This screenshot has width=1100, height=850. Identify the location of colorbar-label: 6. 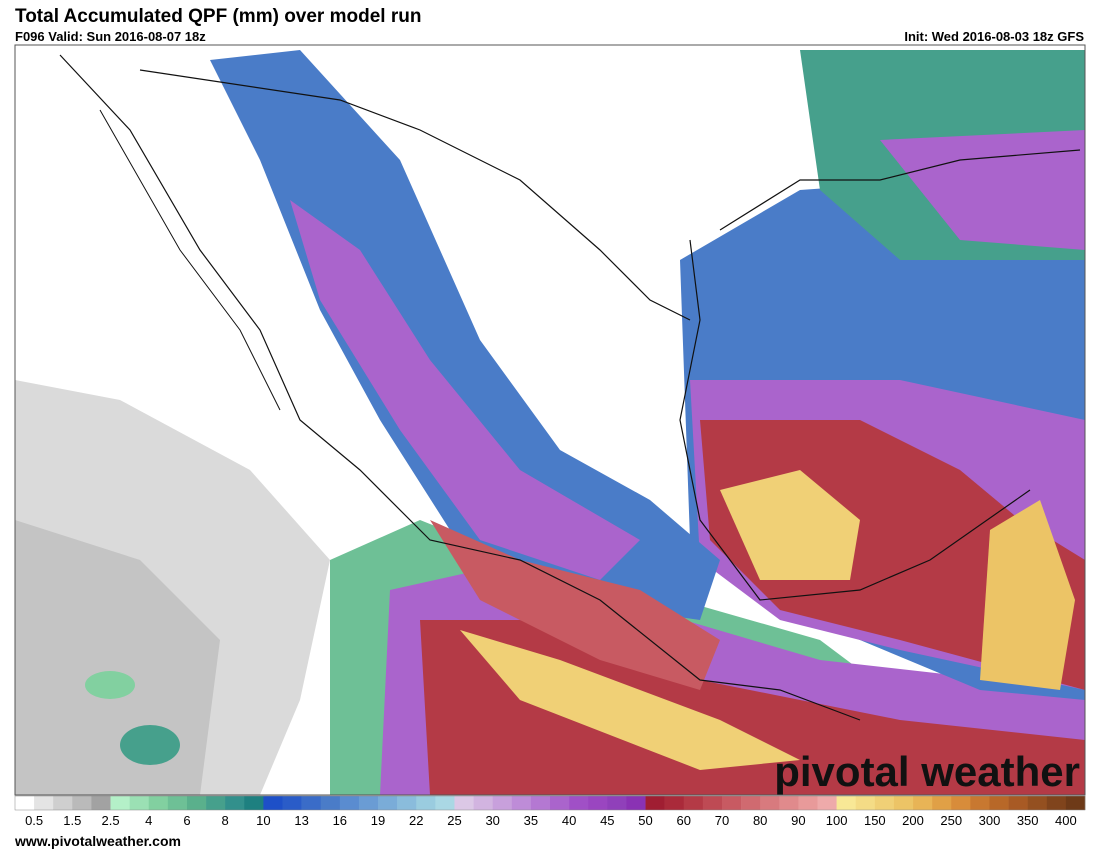
(186, 820).